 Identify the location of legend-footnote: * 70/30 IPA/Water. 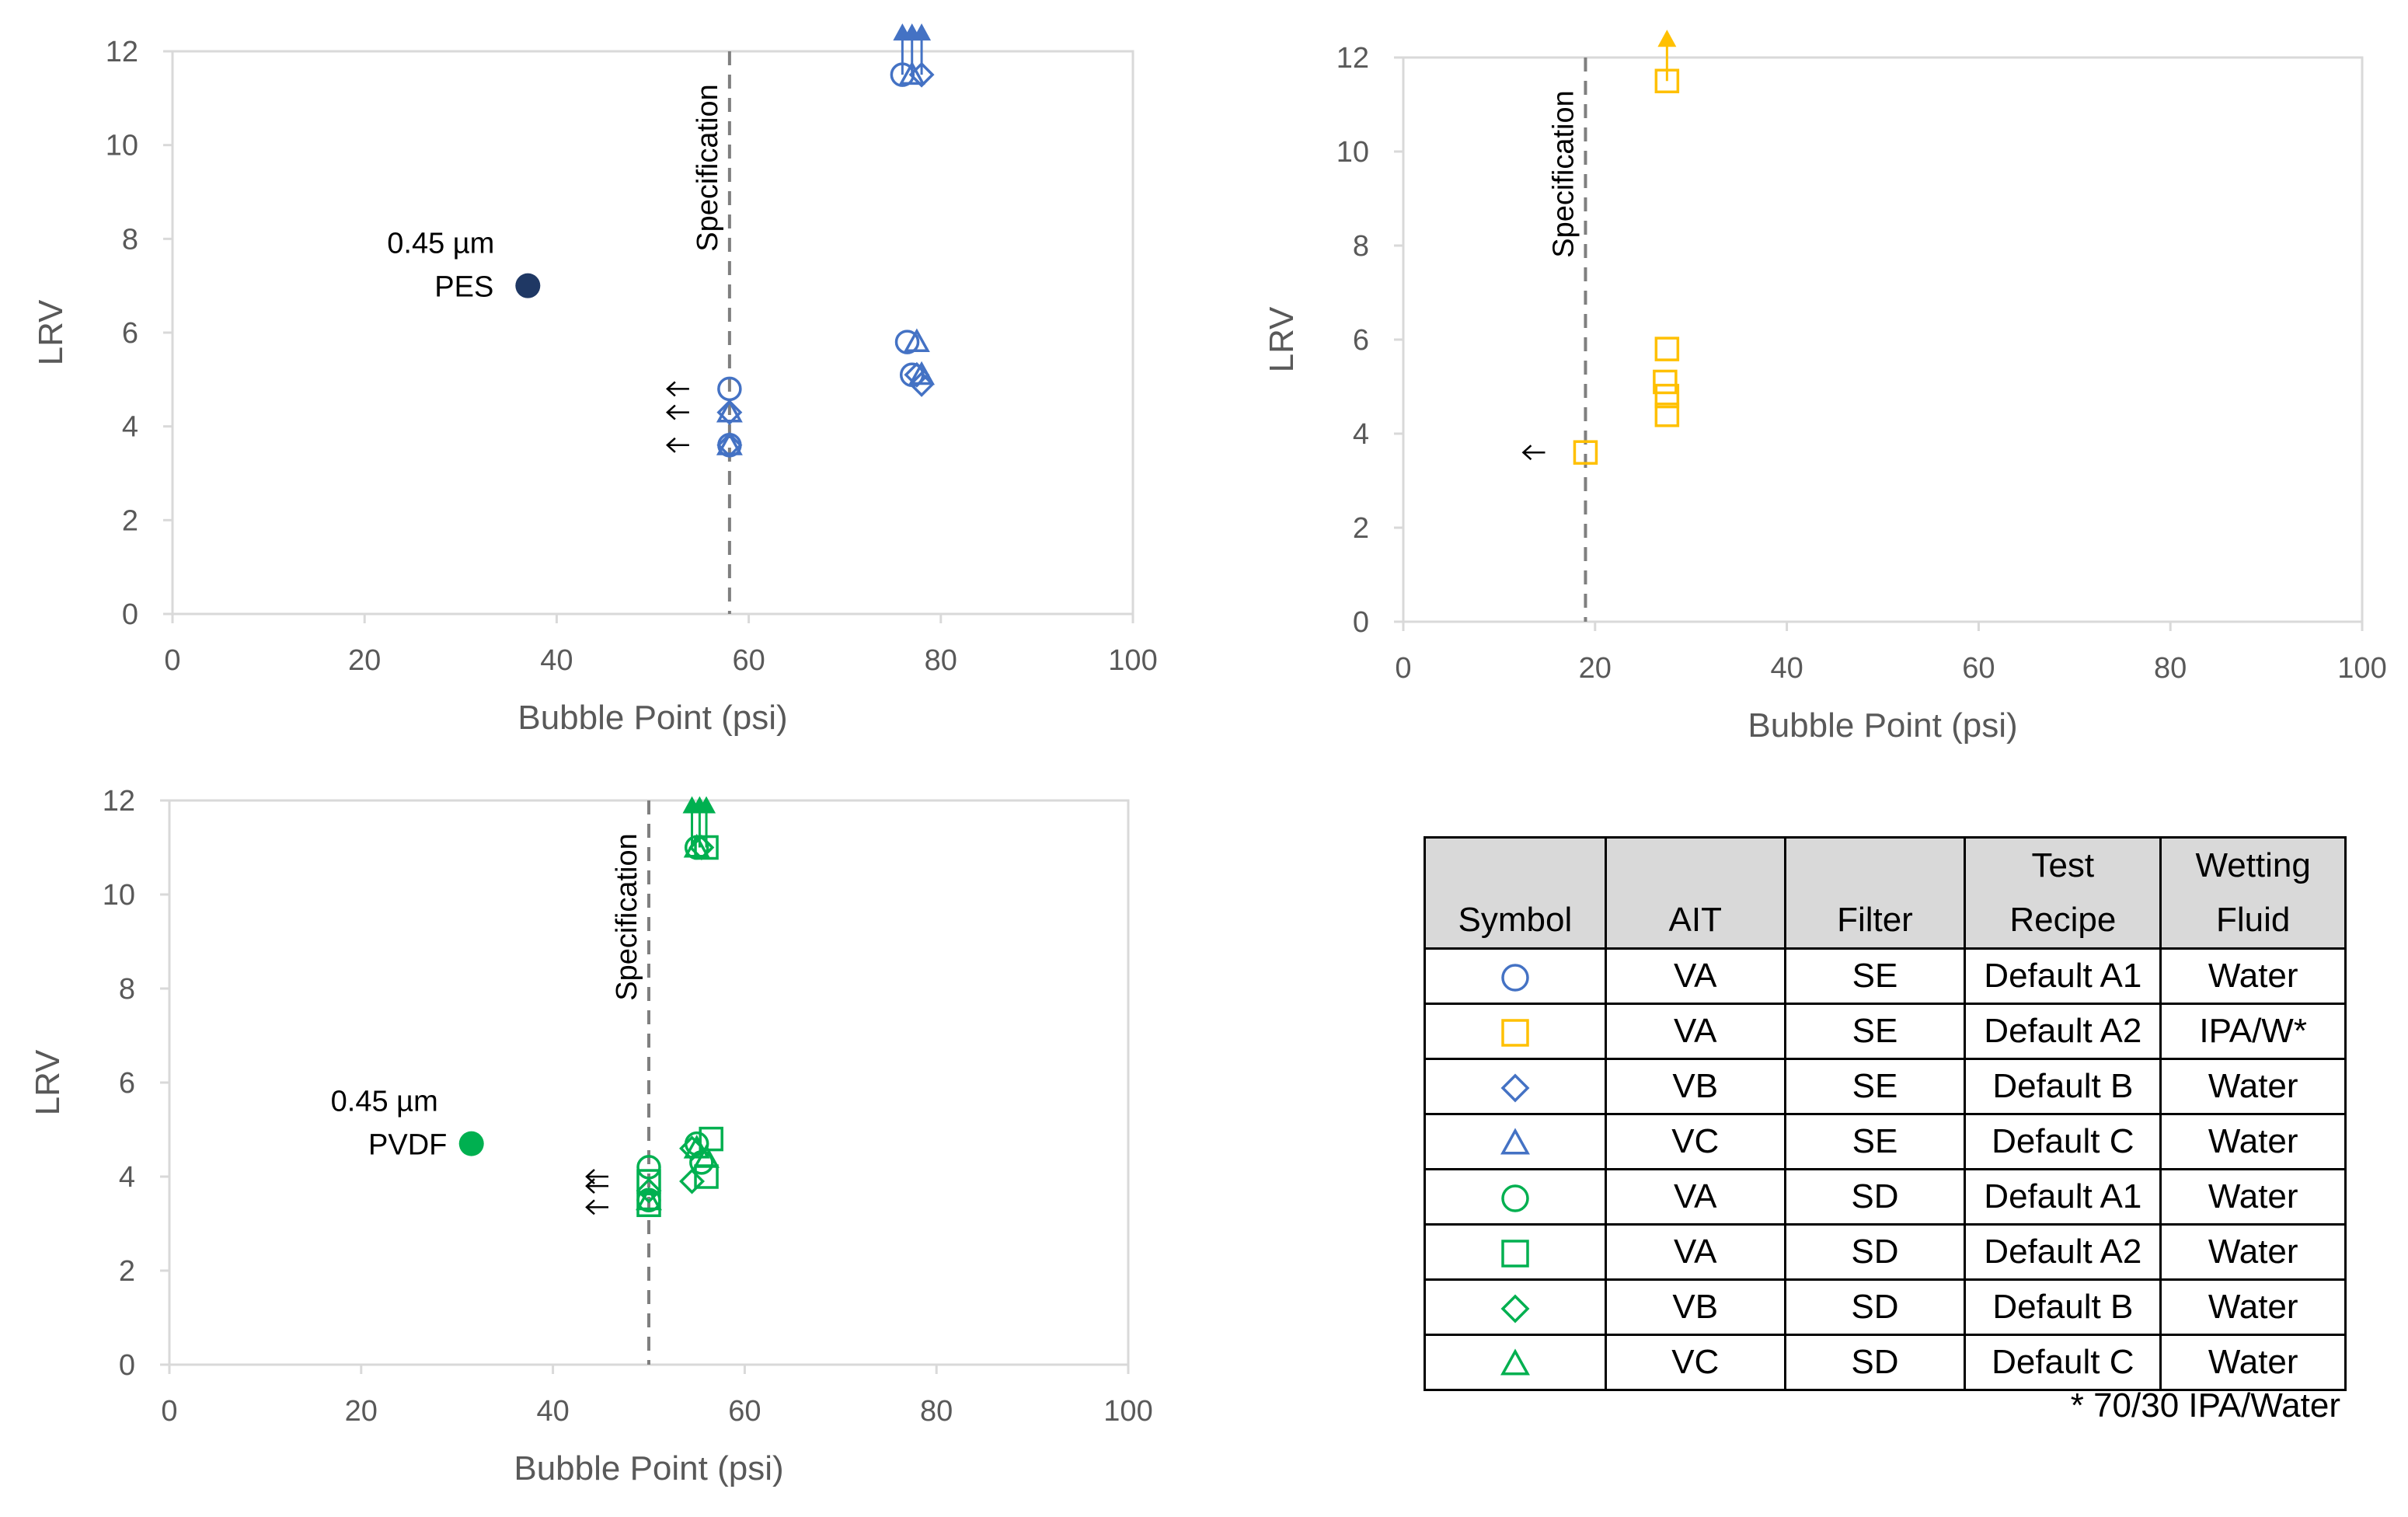
(2205, 1405).